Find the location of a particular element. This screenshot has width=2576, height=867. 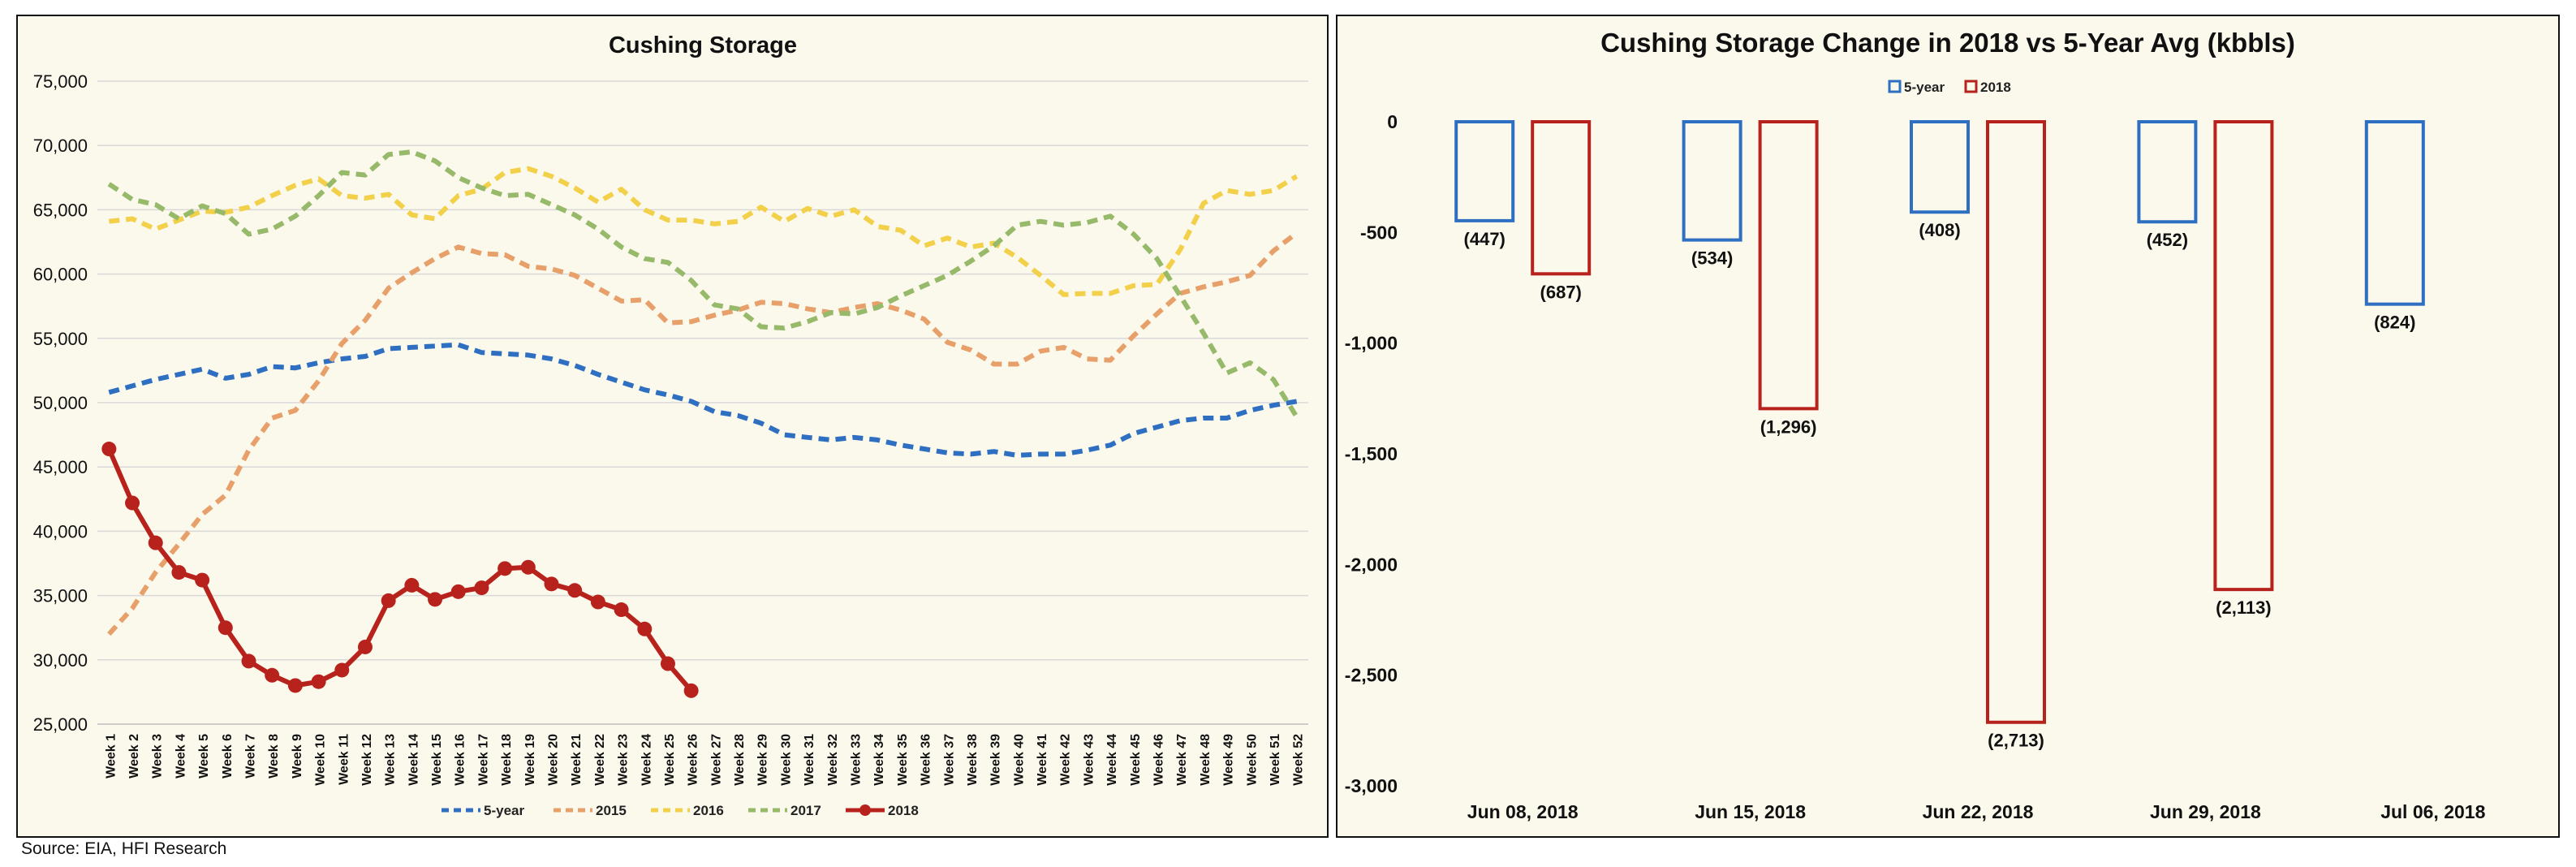

y-tick-label: 65,000 is located at coordinates (61, 210).